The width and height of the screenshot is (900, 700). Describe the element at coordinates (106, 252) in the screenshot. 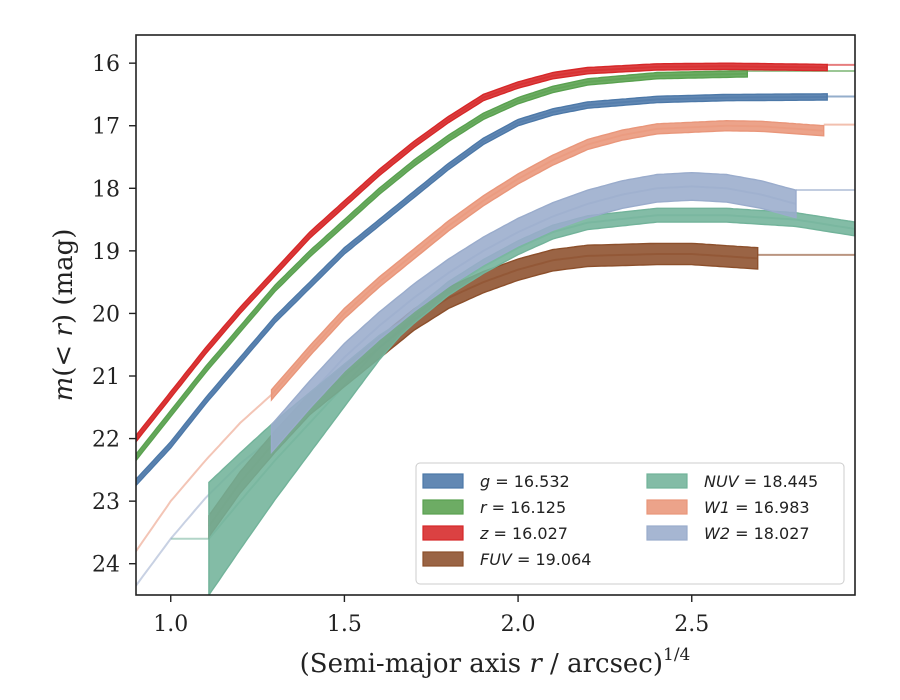

I see `y-tick-label: 19` at that location.